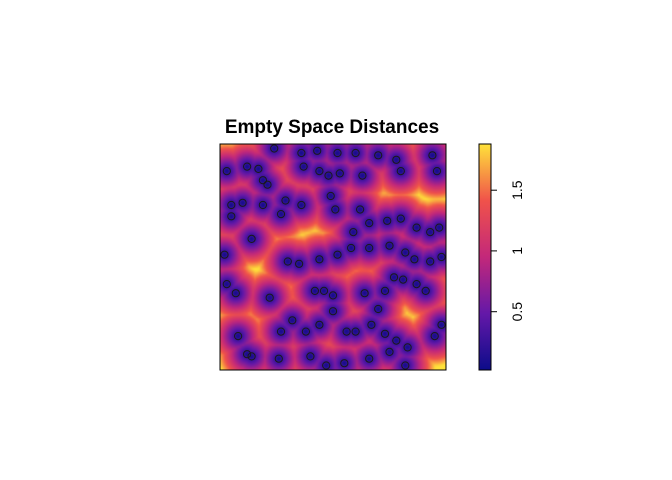 Image resolution: width=672 pixels, height=480 pixels. What do you see at coordinates (508, 250) in the screenshot?
I see `legend-ticks: 0.5 1 1.5` at bounding box center [508, 250].